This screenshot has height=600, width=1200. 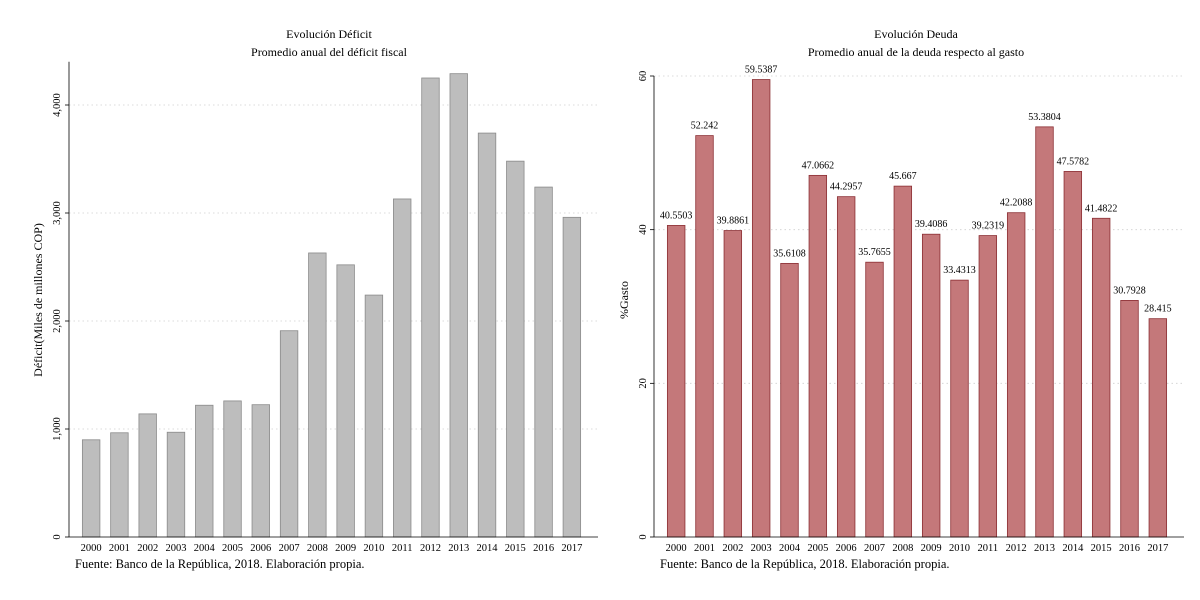 I want to click on deficit-chart-title: Evolución Déficit, so click(x=329, y=34).